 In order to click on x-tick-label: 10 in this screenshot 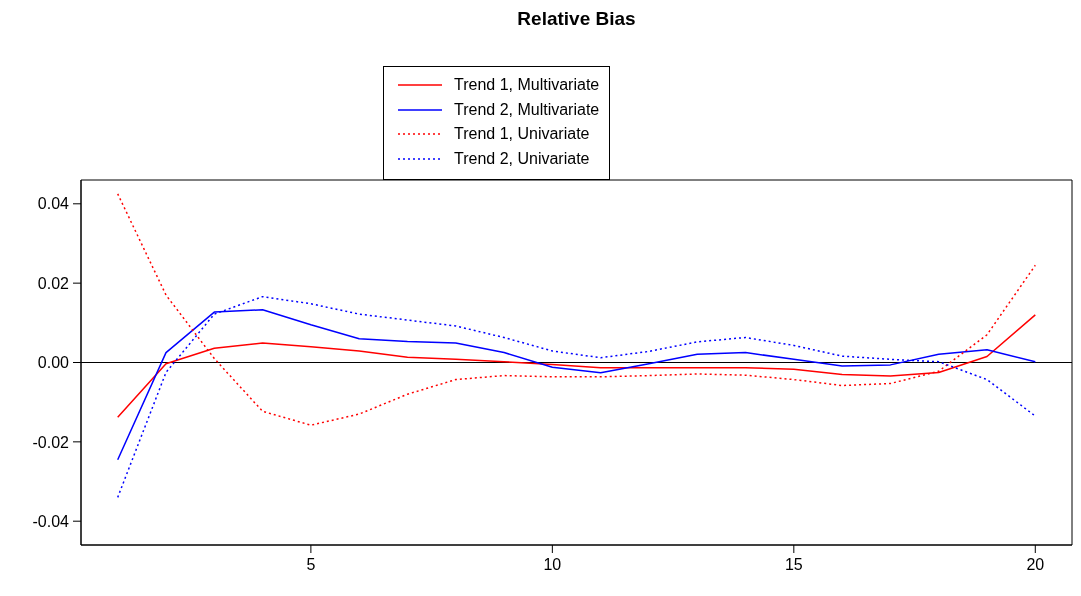, I will do `click(552, 565)`.